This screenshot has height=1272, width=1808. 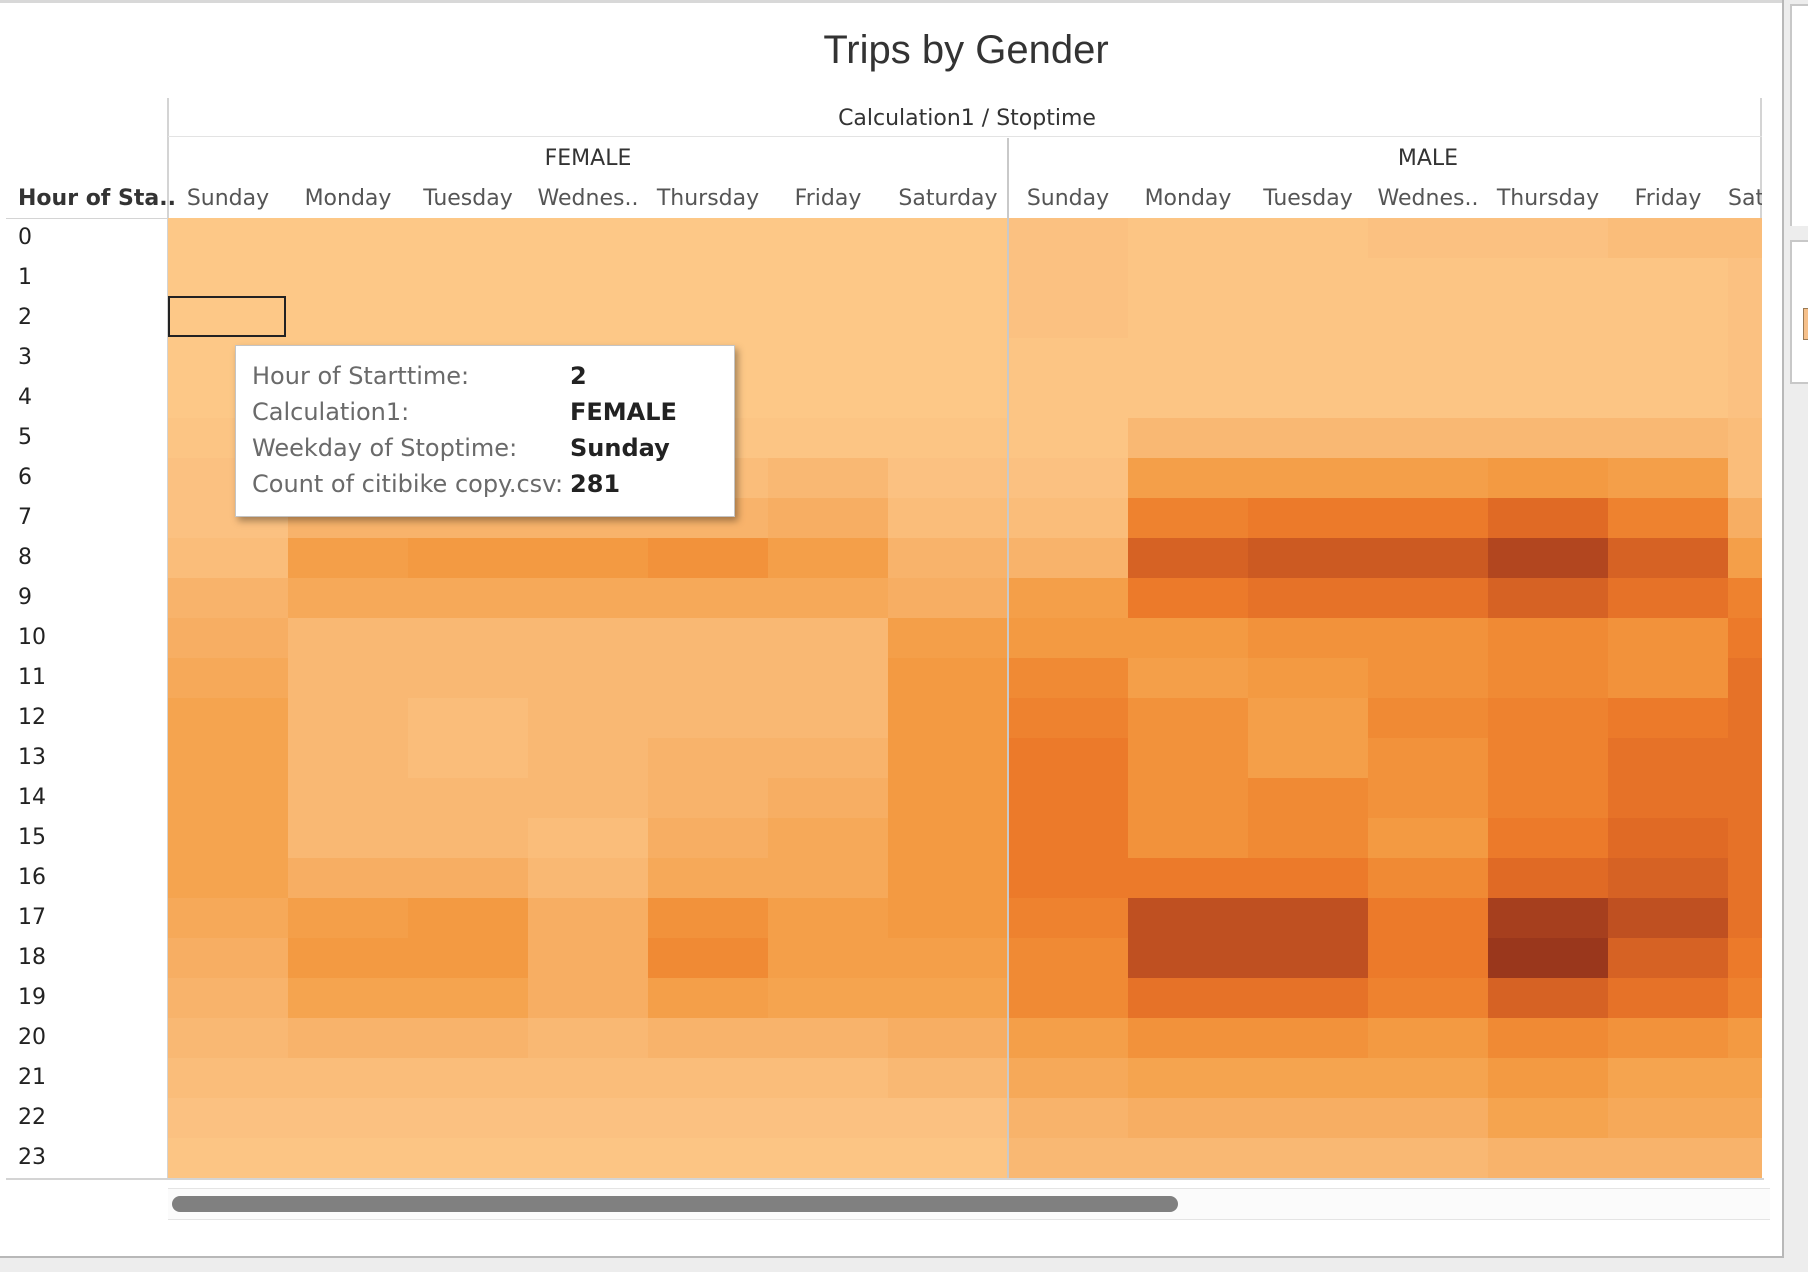 What do you see at coordinates (468, 198) in the screenshot?
I see `day-header: Tuesday` at bounding box center [468, 198].